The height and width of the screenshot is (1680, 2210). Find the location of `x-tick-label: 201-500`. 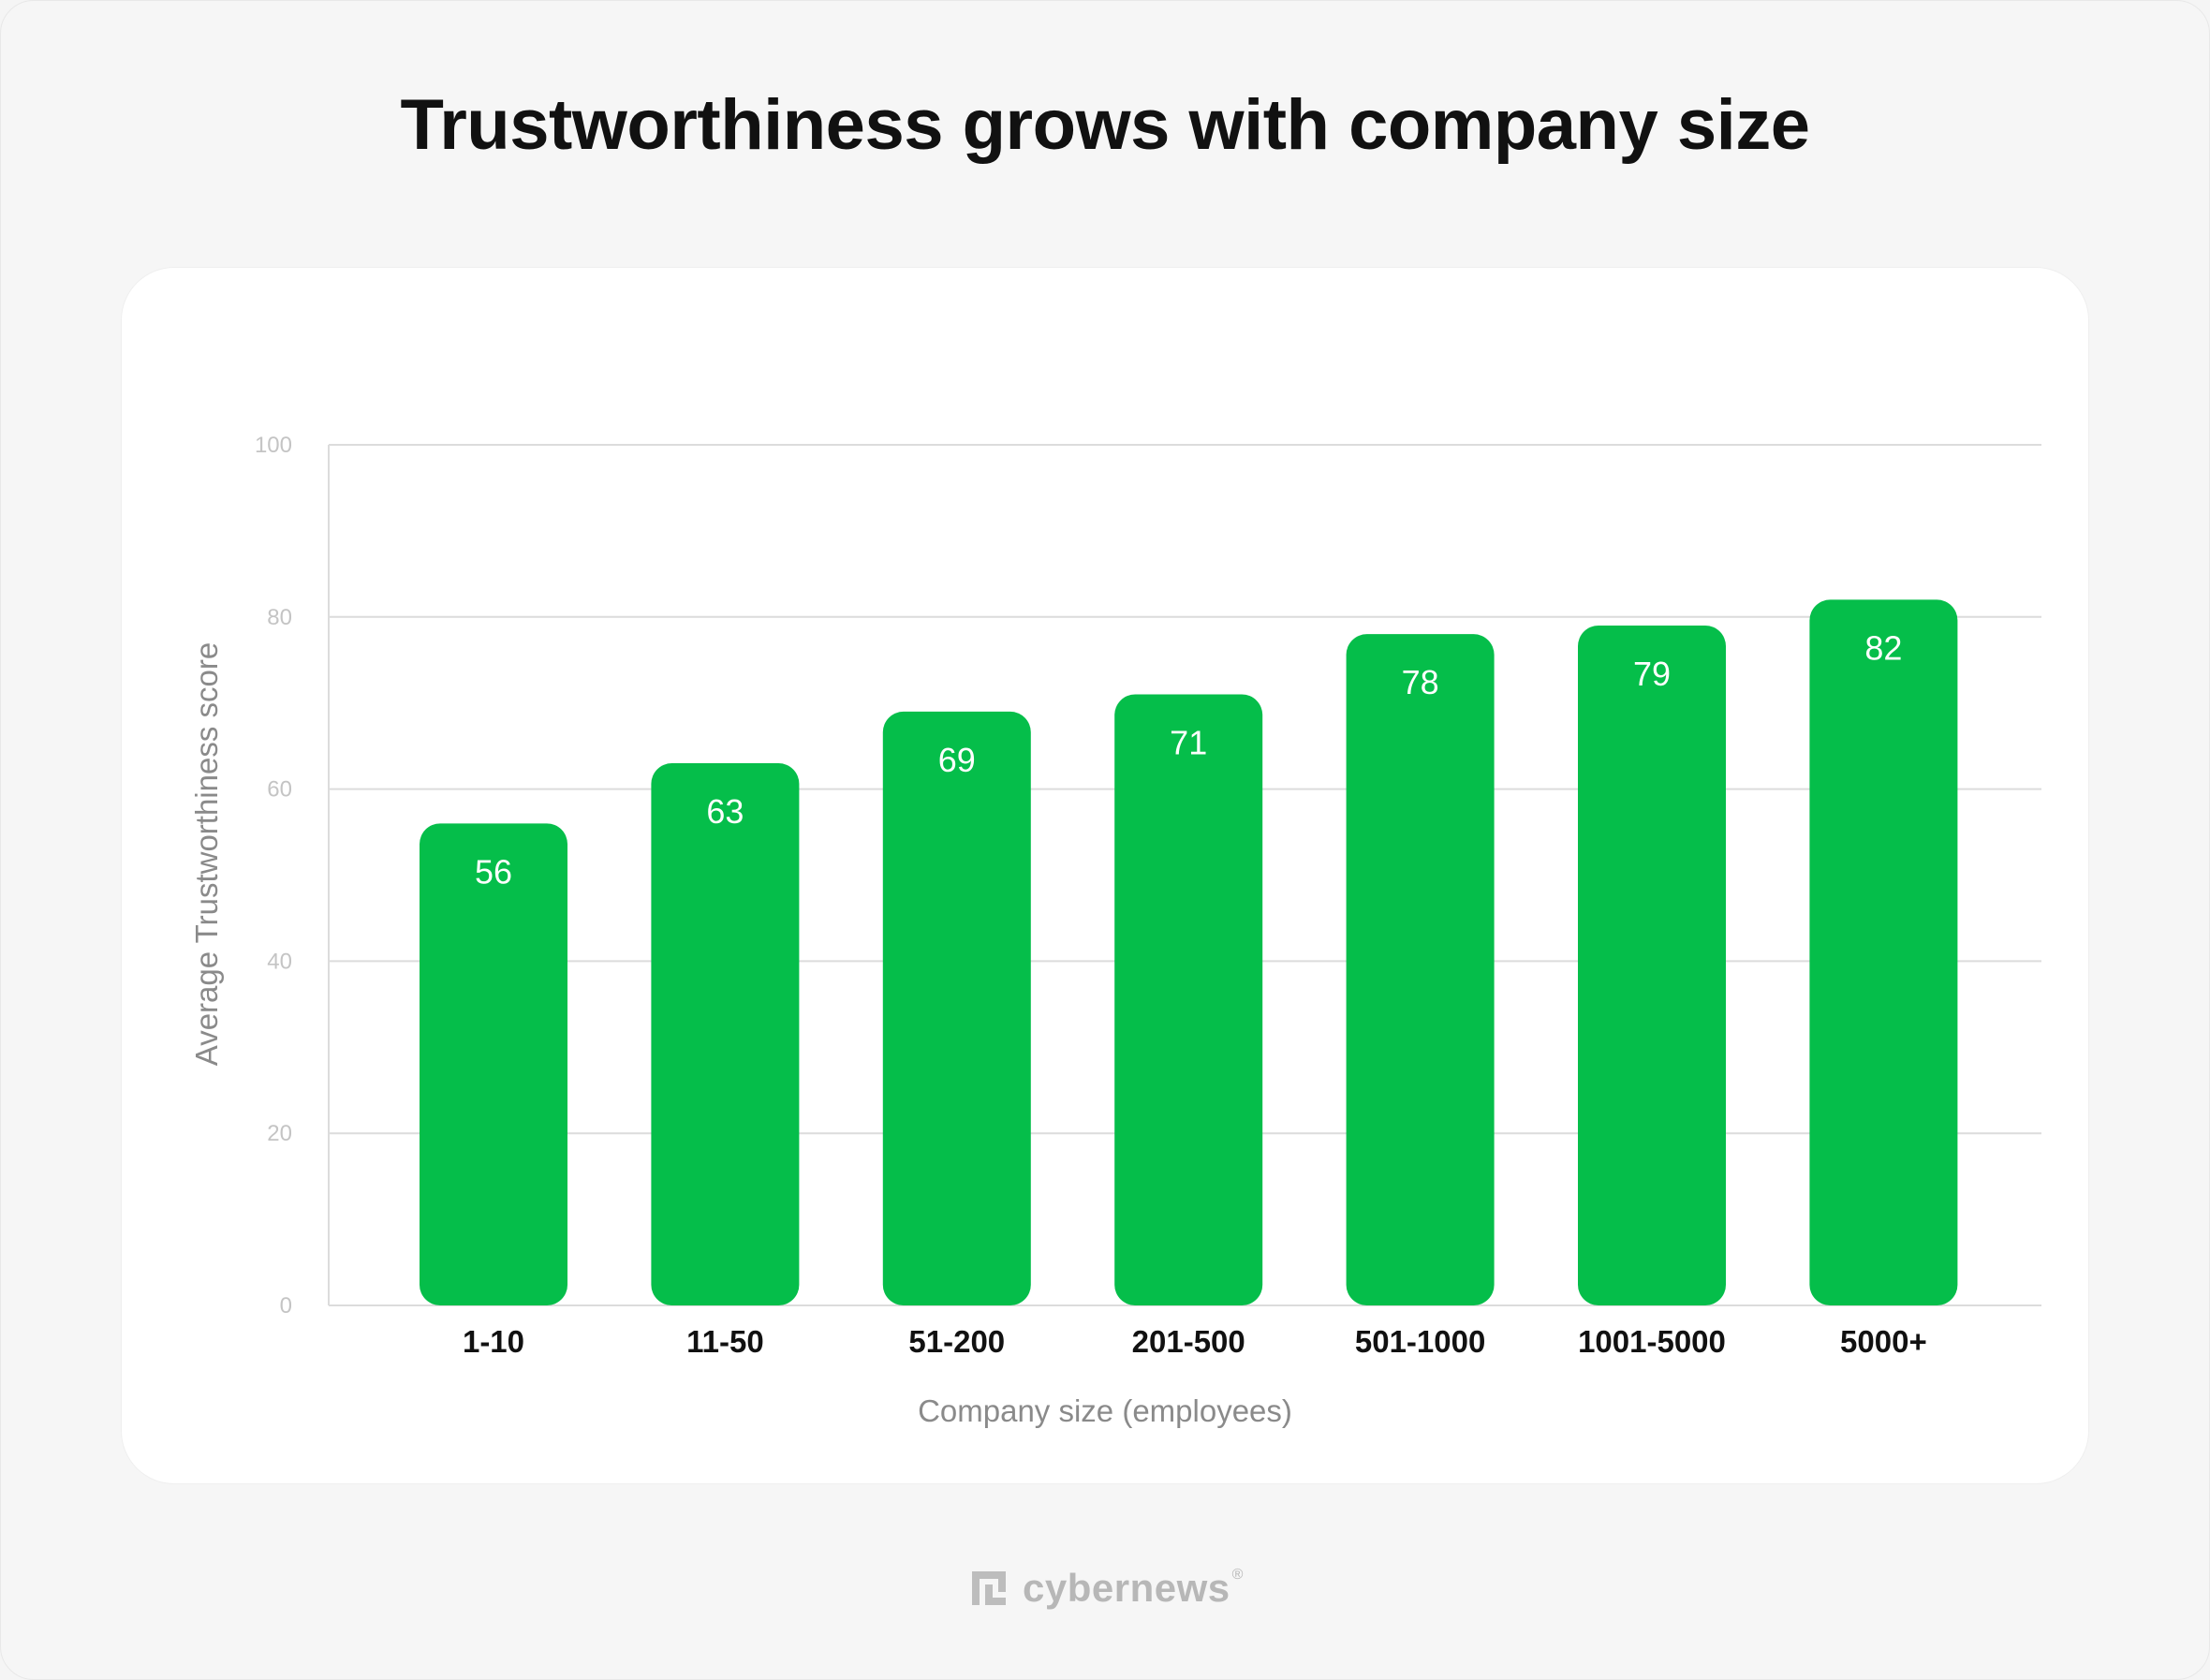

x-tick-label: 201-500 is located at coordinates (1188, 1341).